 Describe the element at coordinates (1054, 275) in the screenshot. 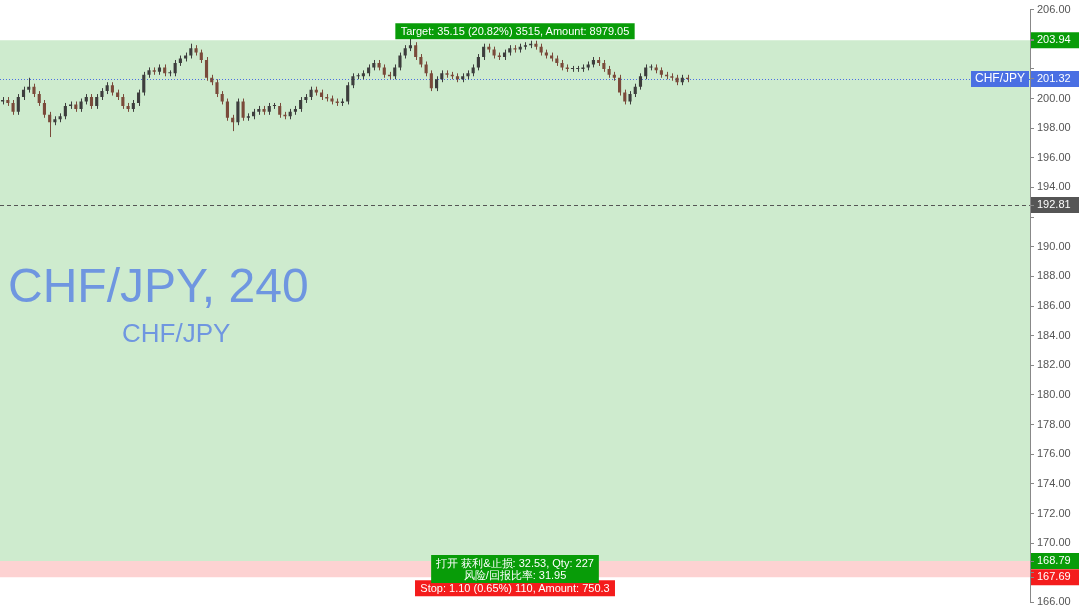

I see `y-tick-label: 188.00` at that location.